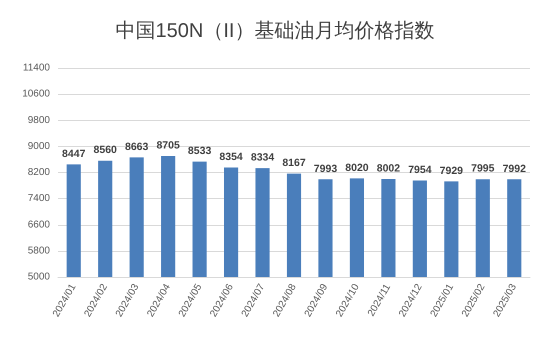 The width and height of the screenshot is (550, 343). I want to click on data-label: 8354, so click(231, 156).